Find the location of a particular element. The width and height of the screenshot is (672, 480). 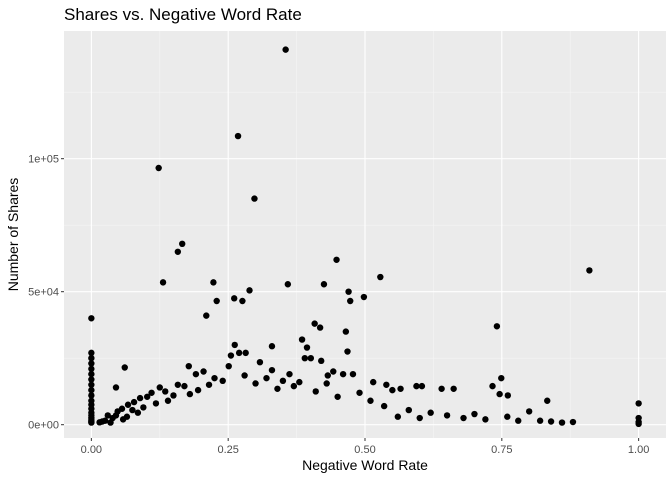

x-axis-title: Negative Word Rate is located at coordinates (365, 465).